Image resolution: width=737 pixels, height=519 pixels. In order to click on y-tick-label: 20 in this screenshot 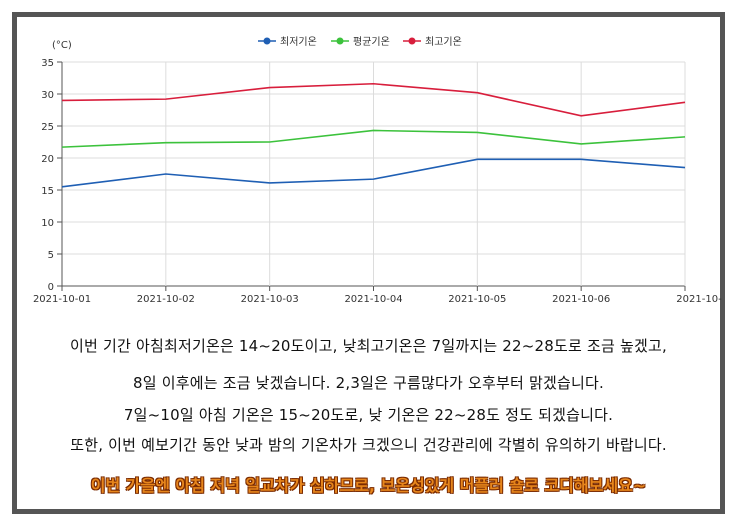, I will do `click(47, 159)`.